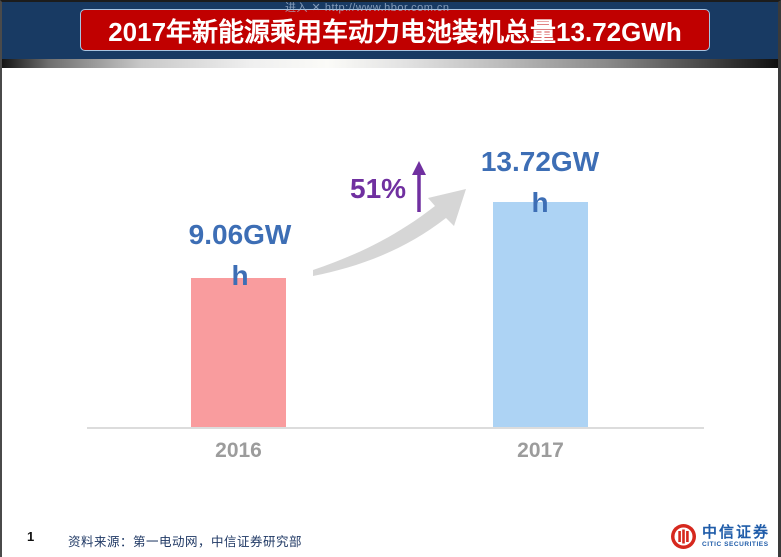  I want to click on page-number: 1, so click(31, 536).